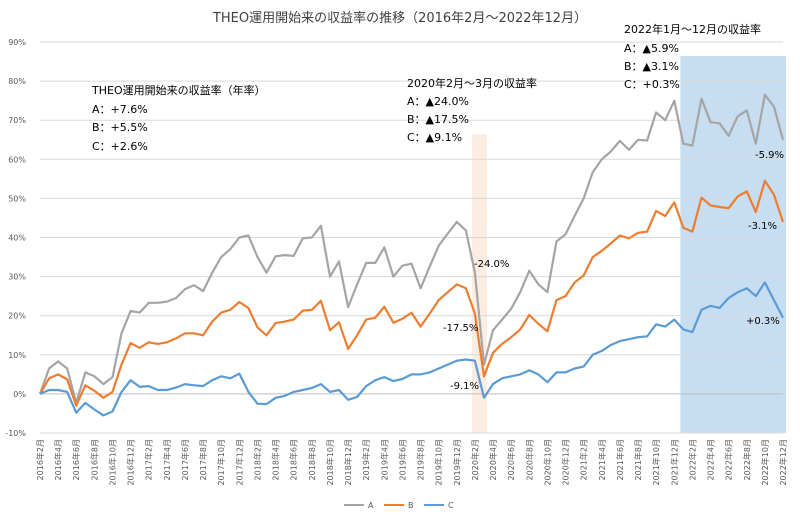  I want to click on x-tick: 2018年2月, so click(257, 459).